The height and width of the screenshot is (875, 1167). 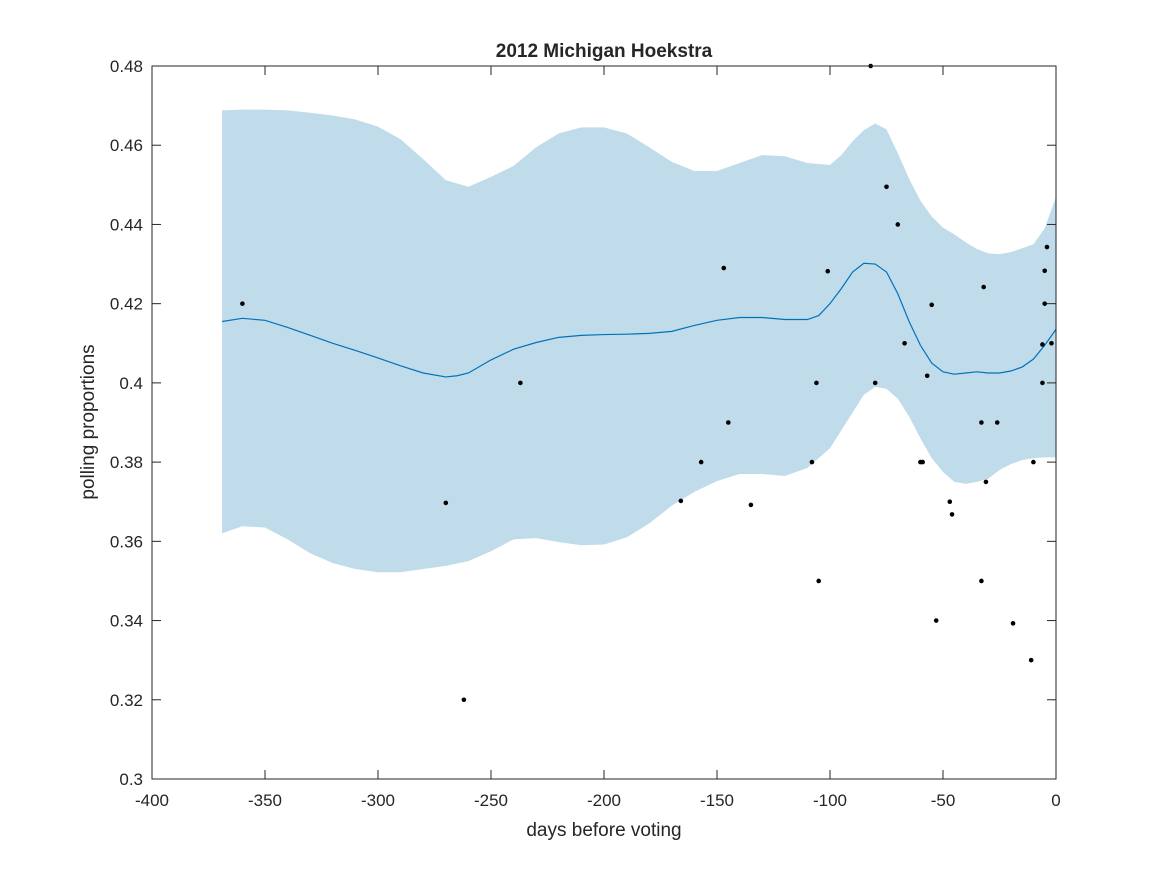 What do you see at coordinates (88, 421) in the screenshot?
I see `y-axis-label: polling proportions` at bounding box center [88, 421].